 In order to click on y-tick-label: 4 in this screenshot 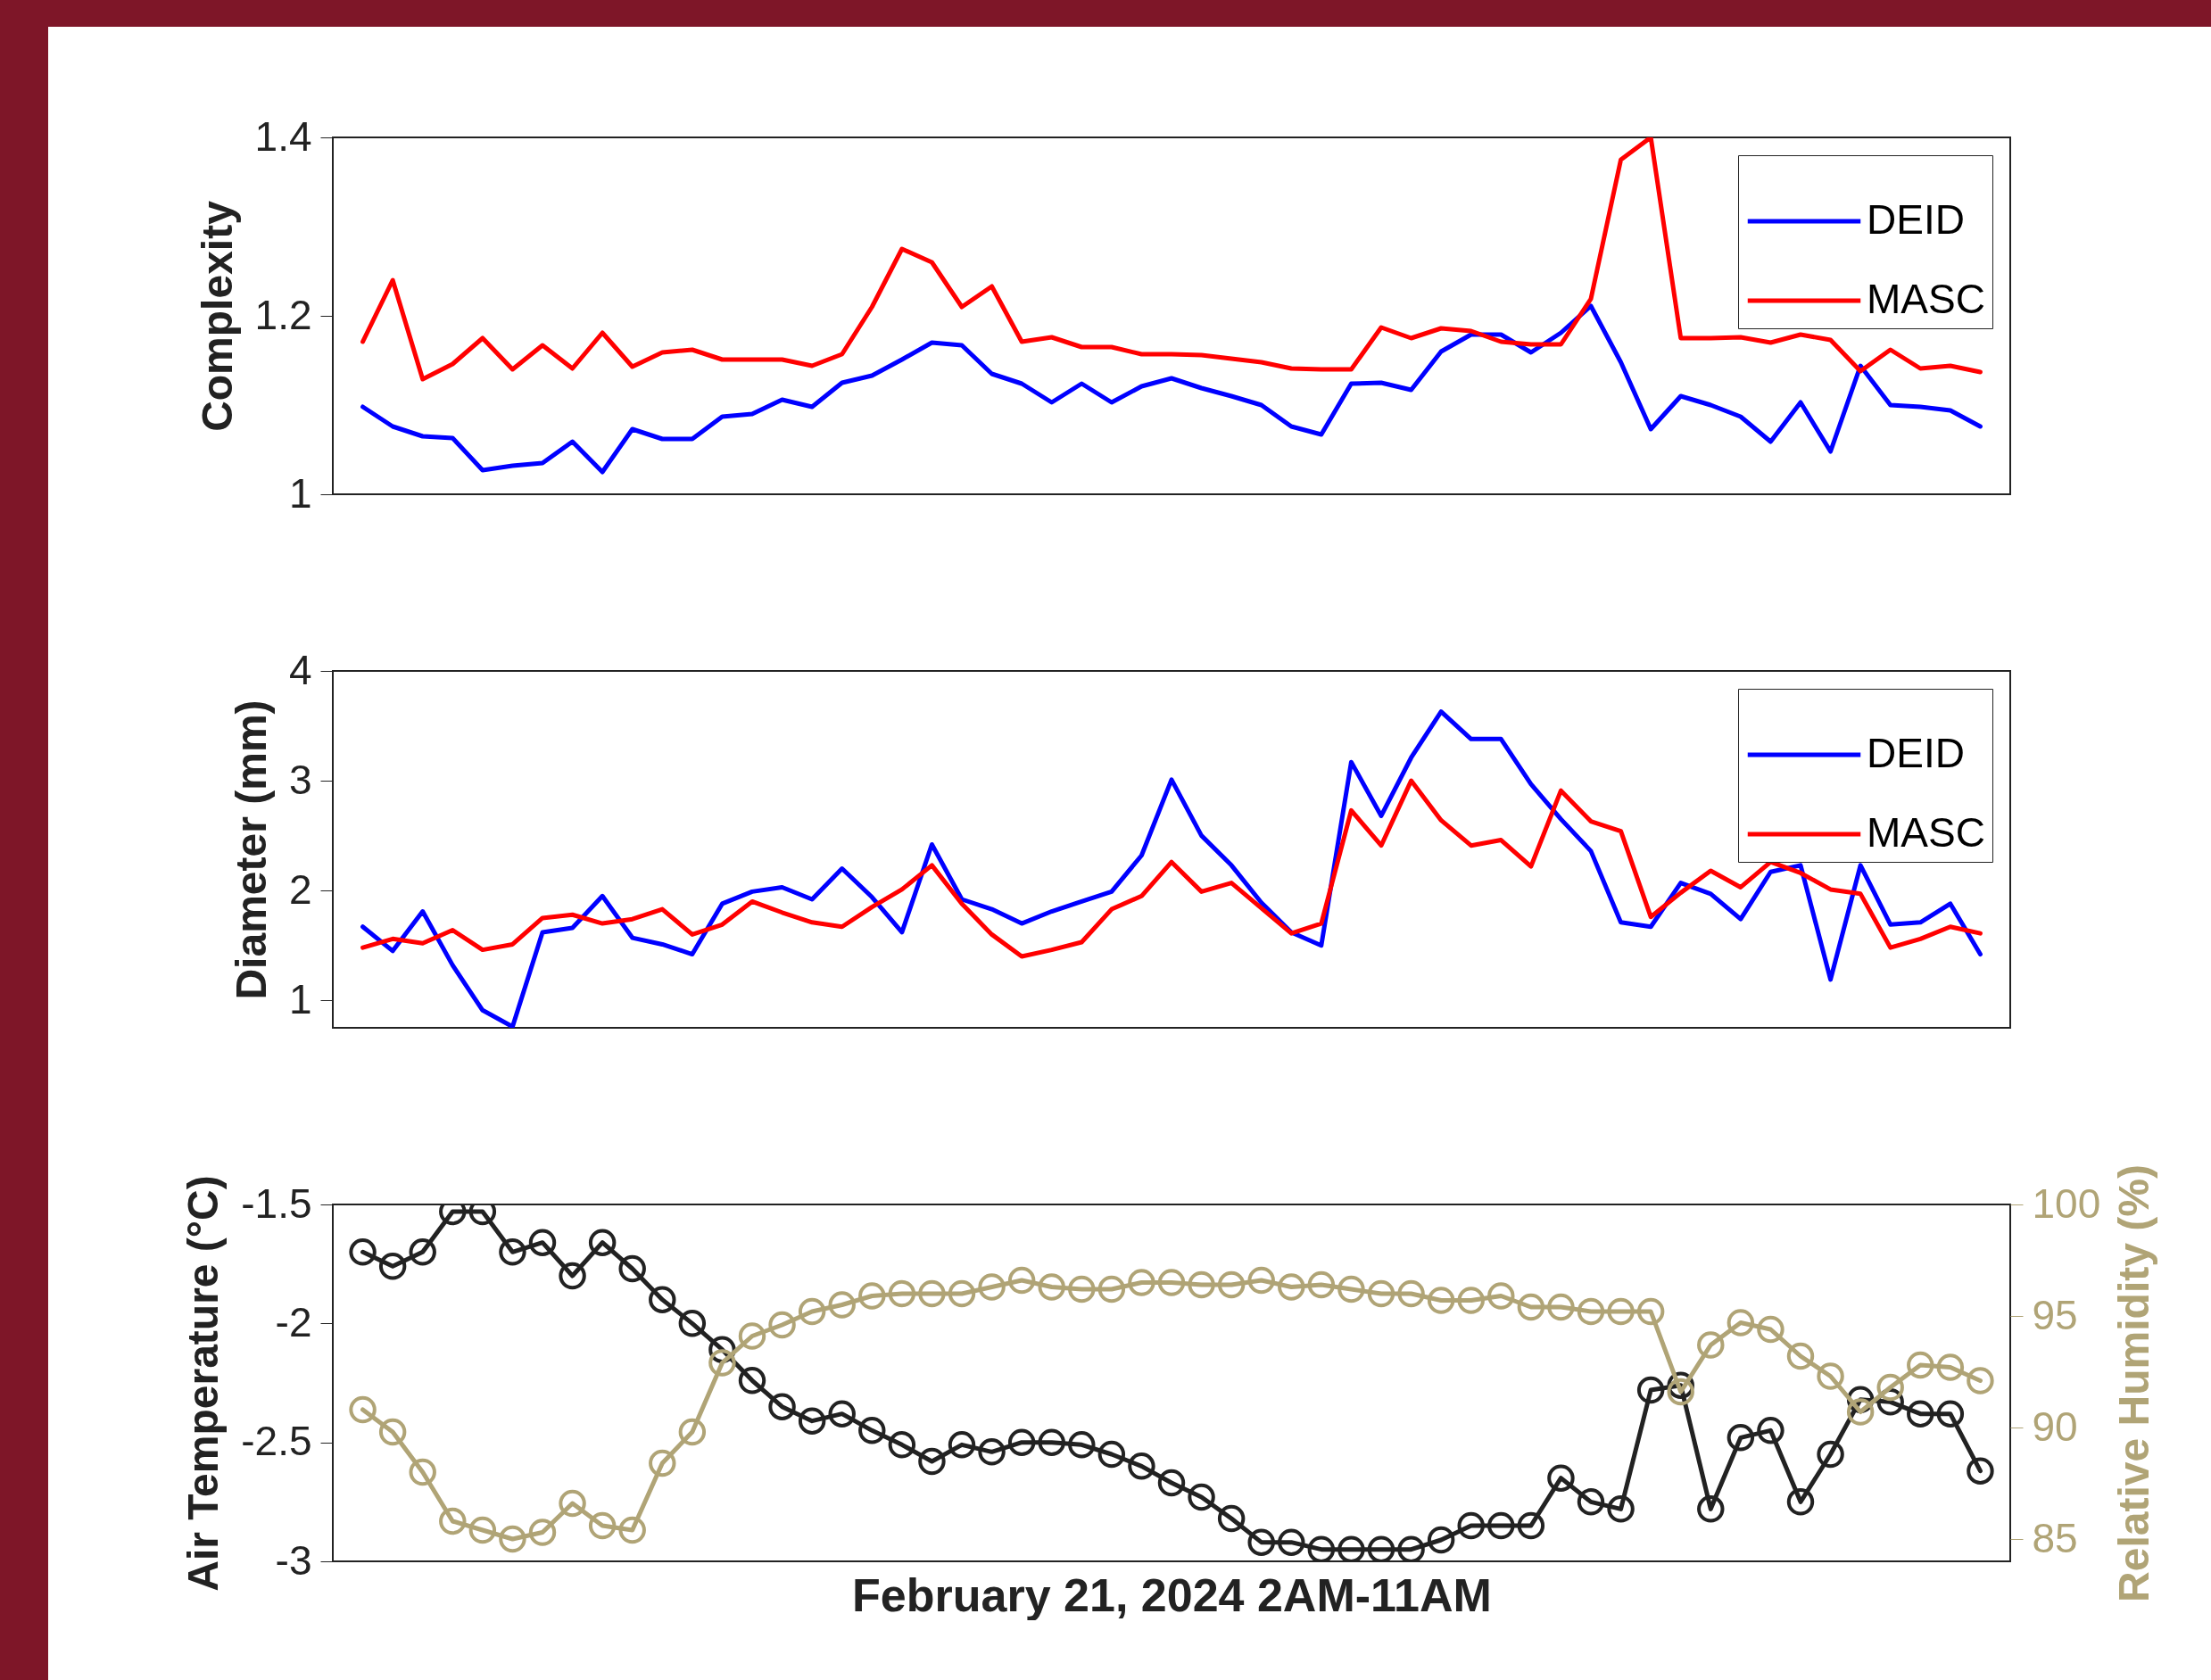, I will do `click(300, 669)`.